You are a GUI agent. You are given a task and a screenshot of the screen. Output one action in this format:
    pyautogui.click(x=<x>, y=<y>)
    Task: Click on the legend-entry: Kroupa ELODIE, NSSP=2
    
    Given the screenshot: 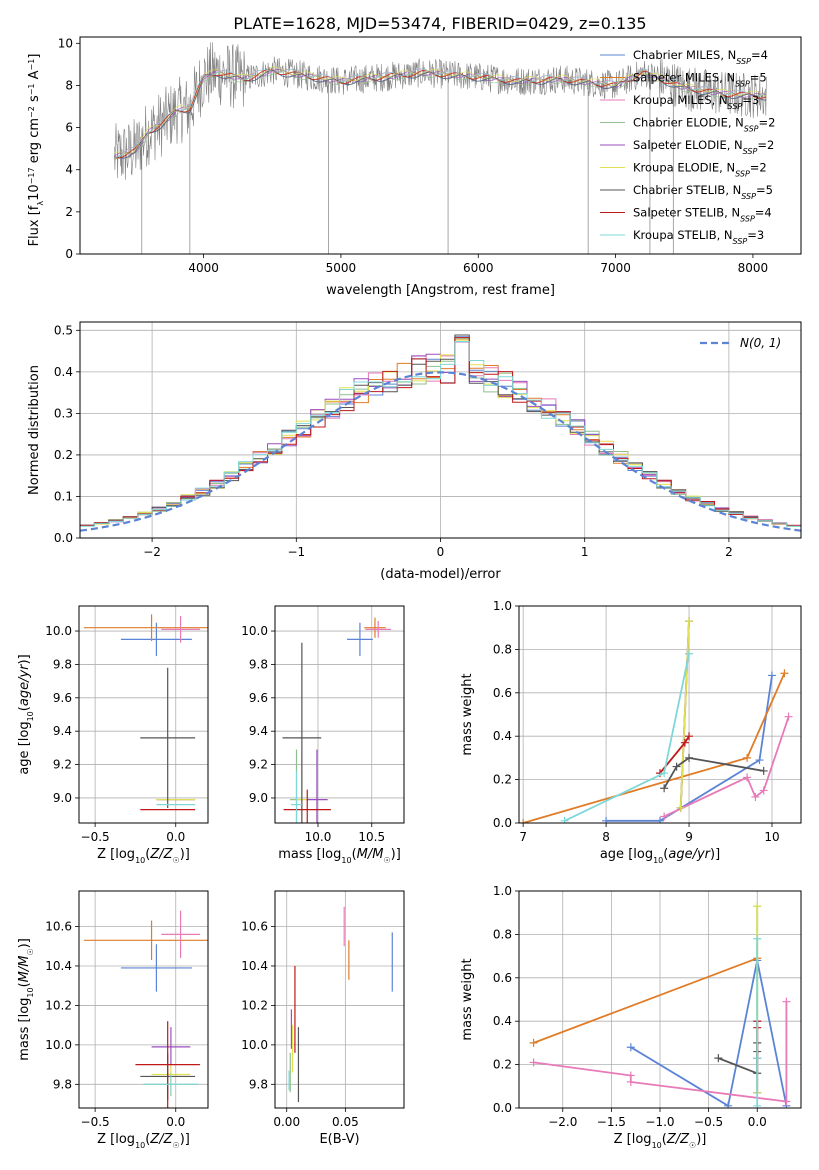 What is the action you would take?
    pyautogui.click(x=700, y=170)
    